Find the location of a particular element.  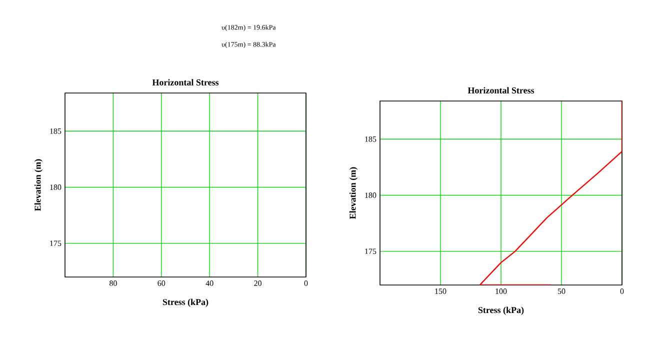

x-tick-label: 80 is located at coordinates (113, 283).